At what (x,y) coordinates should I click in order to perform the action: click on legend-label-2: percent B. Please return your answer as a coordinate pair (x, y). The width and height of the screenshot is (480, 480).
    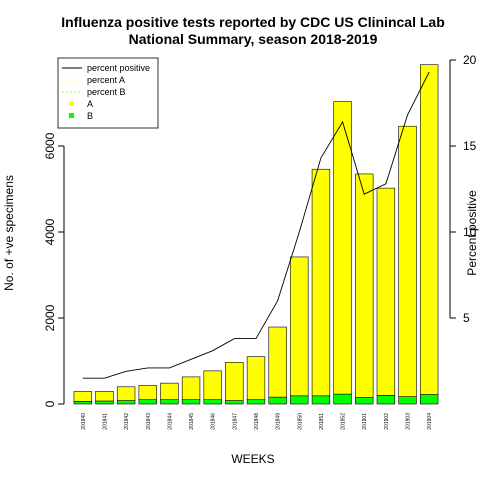
    Looking at the image, I should click on (106, 92).